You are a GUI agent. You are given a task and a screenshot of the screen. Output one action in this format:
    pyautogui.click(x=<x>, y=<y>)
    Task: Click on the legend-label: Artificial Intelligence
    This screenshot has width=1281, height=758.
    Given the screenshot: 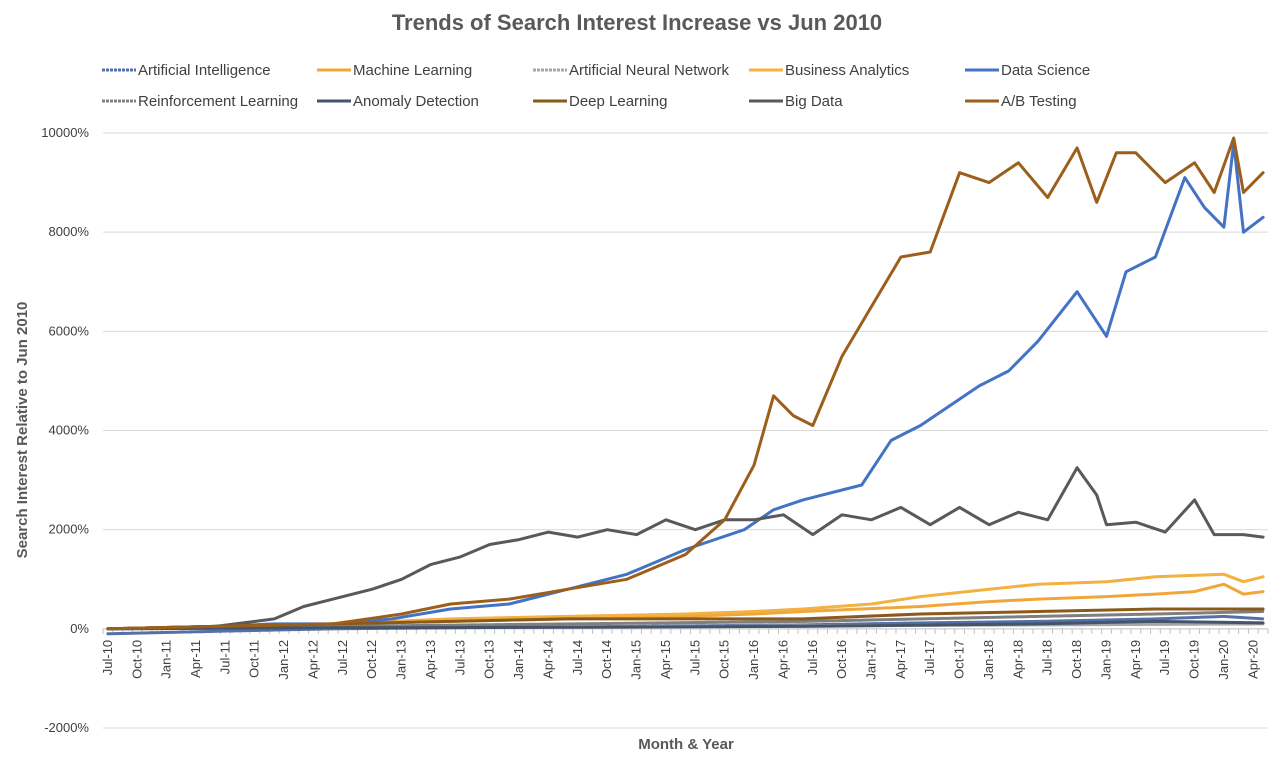 What is the action you would take?
    pyautogui.click(x=204, y=70)
    